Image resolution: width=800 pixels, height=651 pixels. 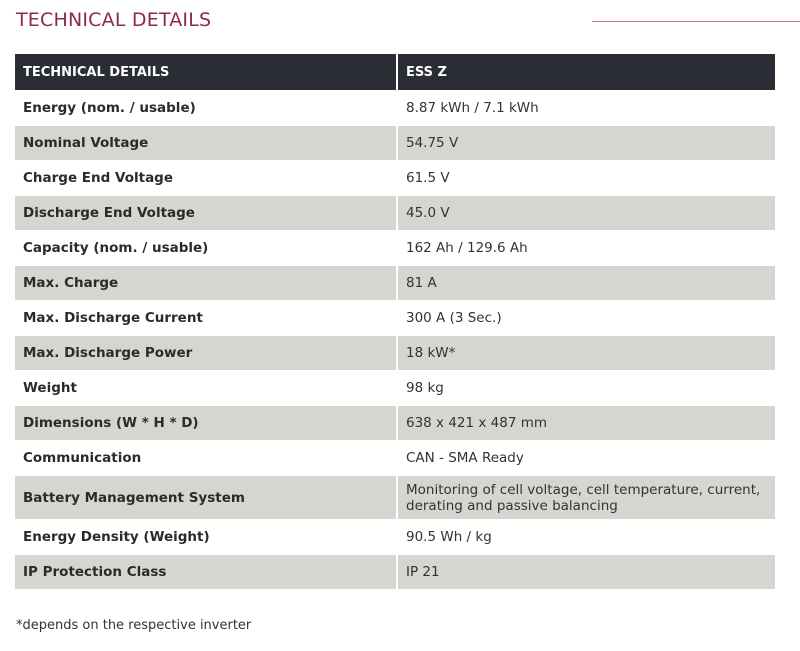 What do you see at coordinates (205, 536) in the screenshot?
I see `row-label: Energy Density (Weight)` at bounding box center [205, 536].